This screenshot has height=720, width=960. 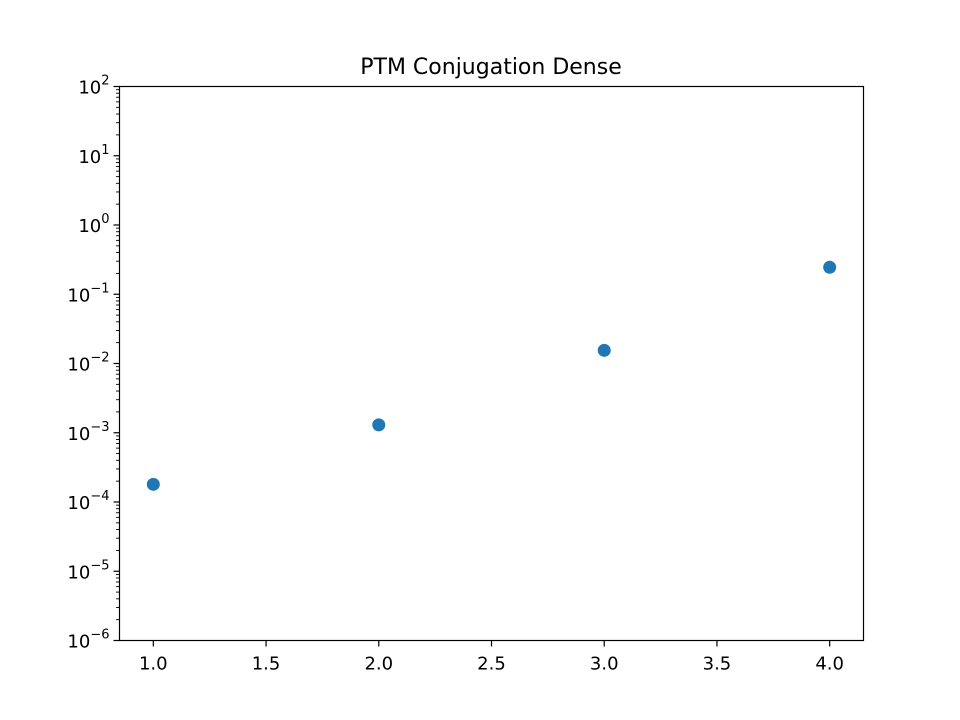 I want to click on y-axis-ticks: 10⁻⁶ 10⁻⁵ 10⁻⁴ 10⁻³ 10⁻² 10⁻¹ 10⁰ 10¹ 10², so click(x=93, y=363).